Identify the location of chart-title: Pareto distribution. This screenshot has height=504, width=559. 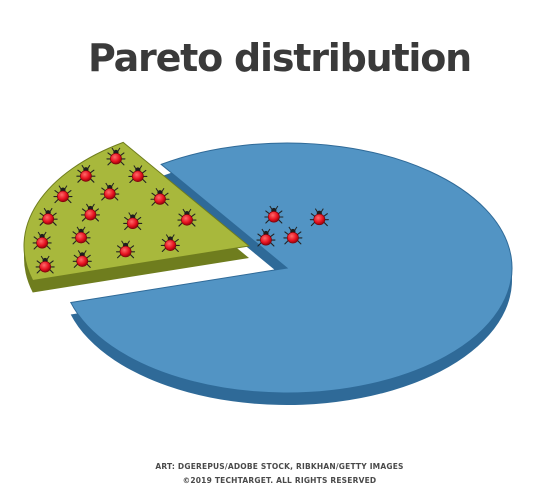
(279, 58).